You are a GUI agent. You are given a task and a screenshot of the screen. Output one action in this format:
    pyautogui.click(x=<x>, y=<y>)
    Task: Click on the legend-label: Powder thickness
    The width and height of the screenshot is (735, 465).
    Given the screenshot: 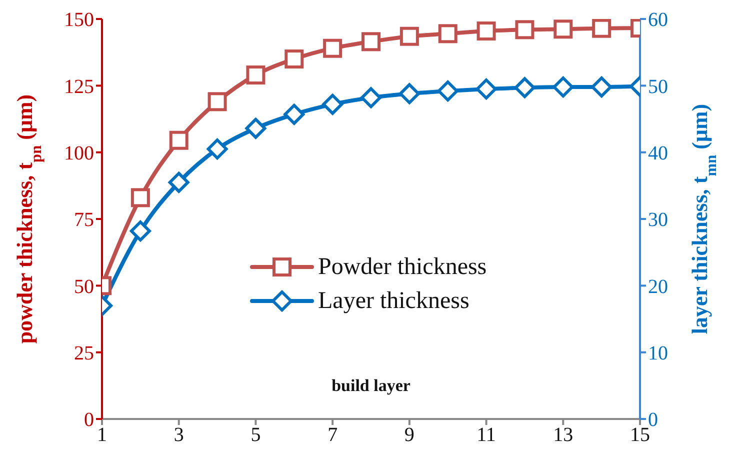 What is the action you would take?
    pyautogui.click(x=402, y=267)
    